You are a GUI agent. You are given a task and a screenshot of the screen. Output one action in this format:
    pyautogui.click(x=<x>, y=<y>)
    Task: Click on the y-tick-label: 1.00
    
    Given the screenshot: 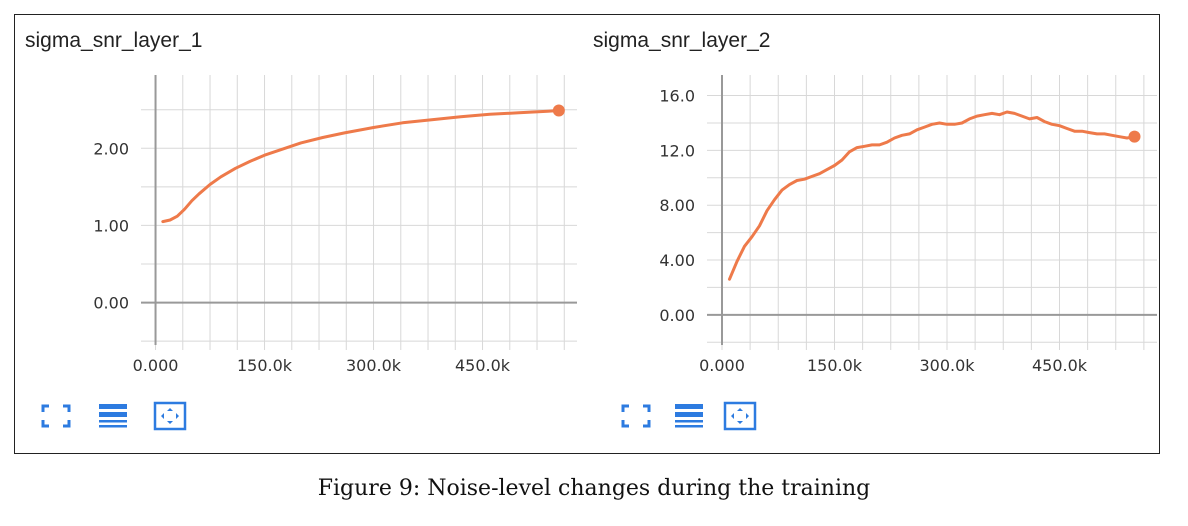 What is the action you would take?
    pyautogui.click(x=111, y=225)
    